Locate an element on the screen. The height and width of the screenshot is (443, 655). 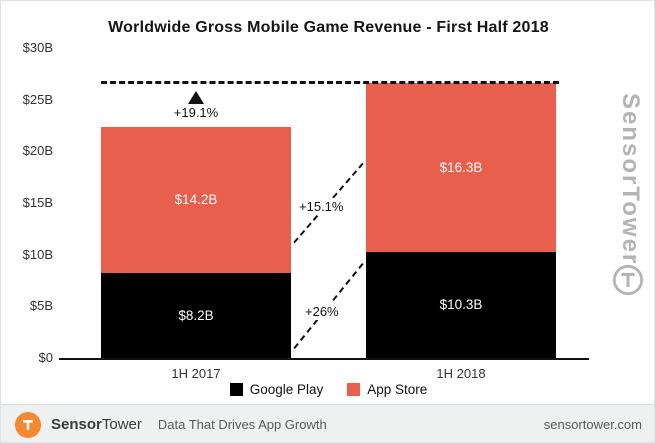
total-growth-annotation: +19.1% is located at coordinates (196, 112).